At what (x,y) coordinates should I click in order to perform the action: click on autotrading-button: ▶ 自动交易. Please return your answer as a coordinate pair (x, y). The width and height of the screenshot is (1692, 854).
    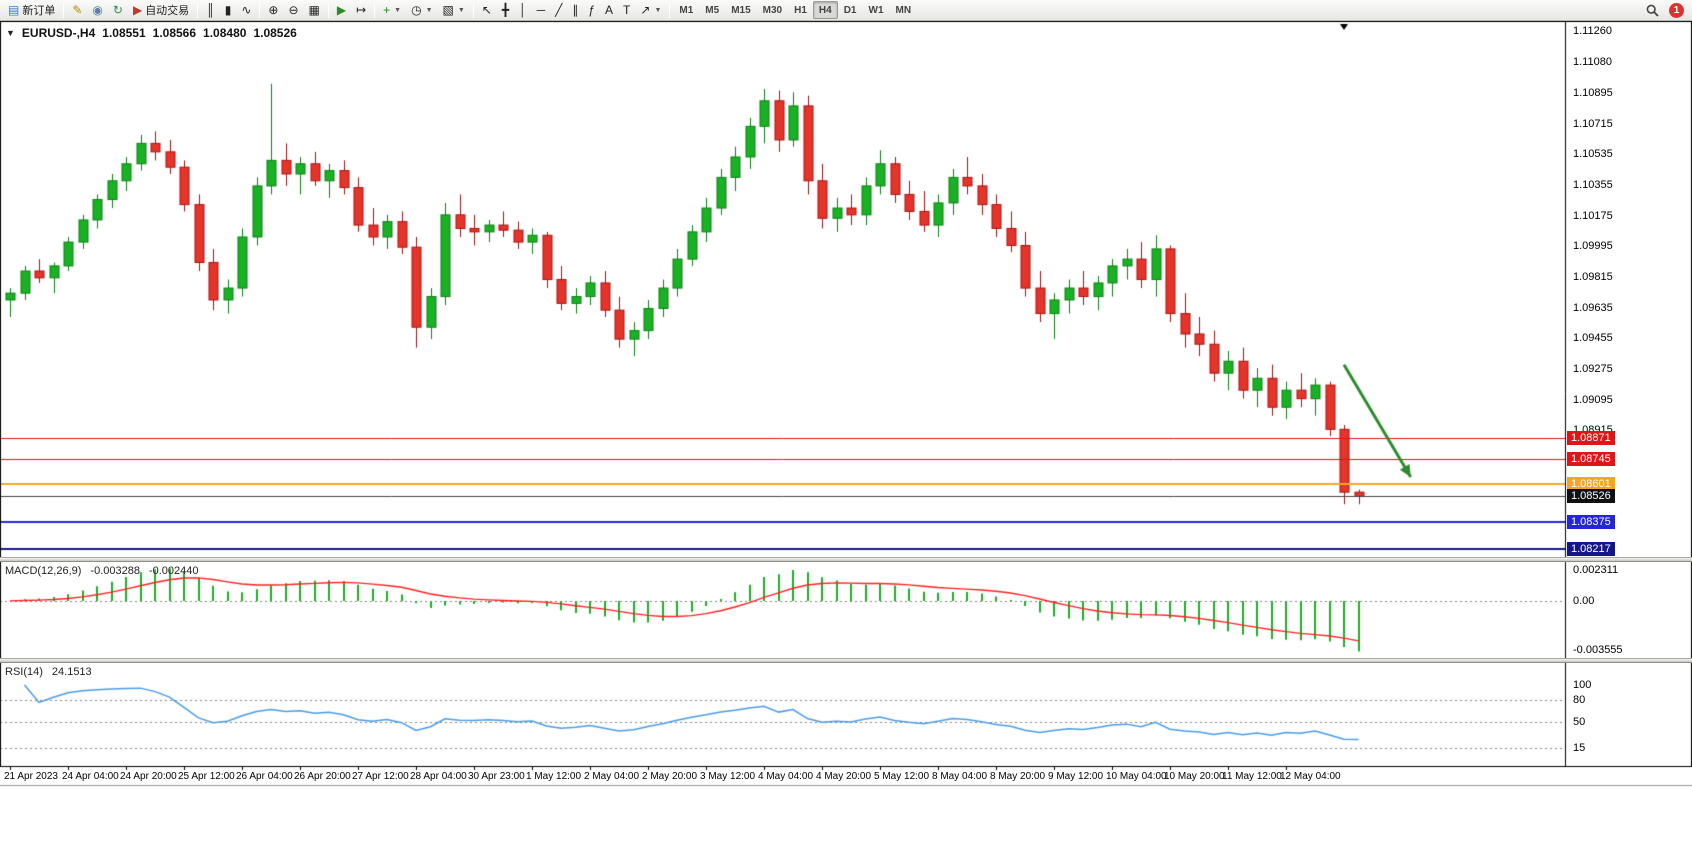
    Looking at the image, I should click on (161, 10).